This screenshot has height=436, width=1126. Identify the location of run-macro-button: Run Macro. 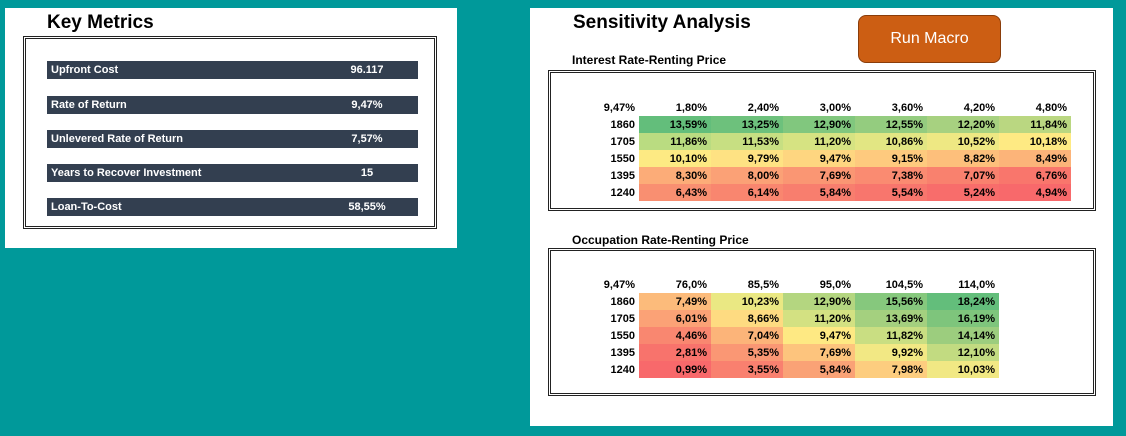
(929, 39).